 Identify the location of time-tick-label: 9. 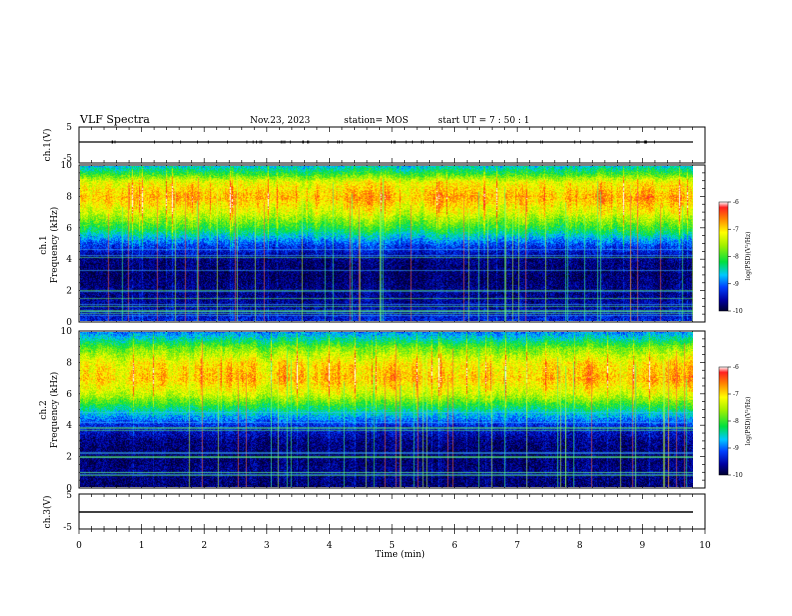
(643, 546).